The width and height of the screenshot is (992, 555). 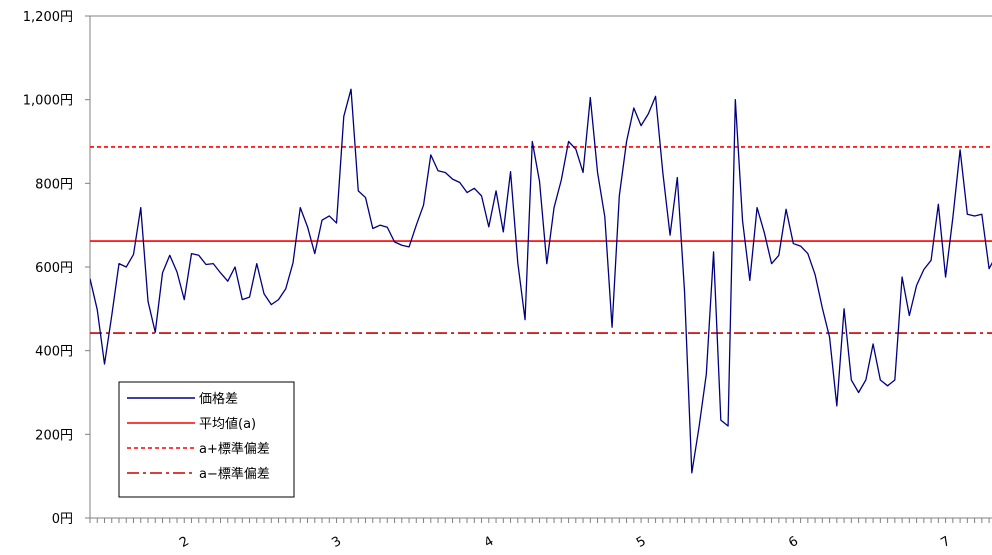 What do you see at coordinates (184, 542) in the screenshot?
I see `x-month-label: 2` at bounding box center [184, 542].